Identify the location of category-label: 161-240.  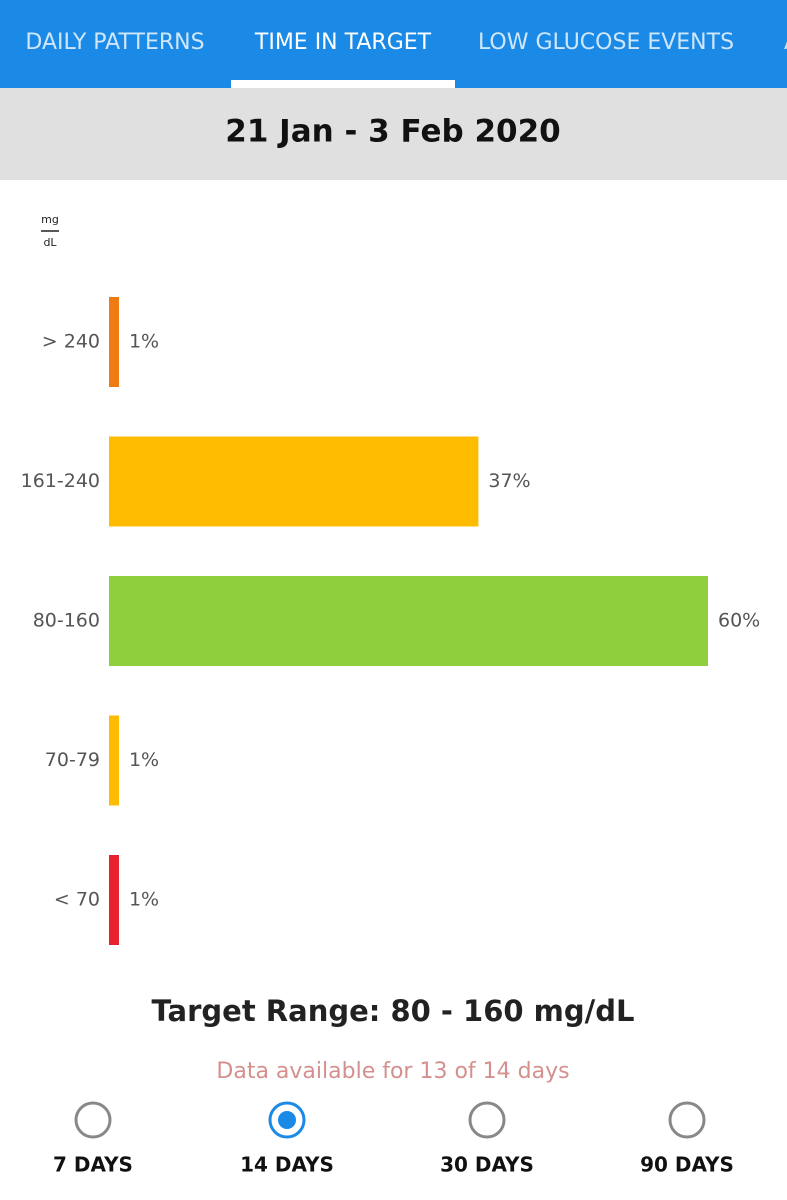
(60, 481).